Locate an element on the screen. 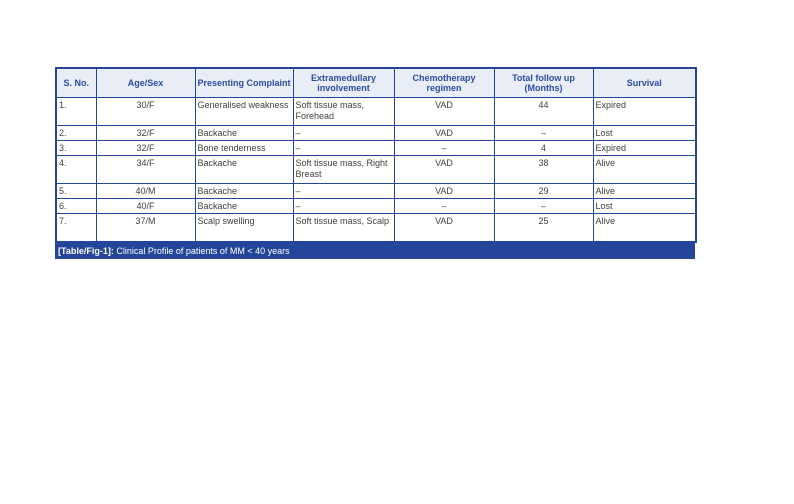 The width and height of the screenshot is (794, 504). table-caption-tag: [Table/Fig-1]: is located at coordinates (86, 251).